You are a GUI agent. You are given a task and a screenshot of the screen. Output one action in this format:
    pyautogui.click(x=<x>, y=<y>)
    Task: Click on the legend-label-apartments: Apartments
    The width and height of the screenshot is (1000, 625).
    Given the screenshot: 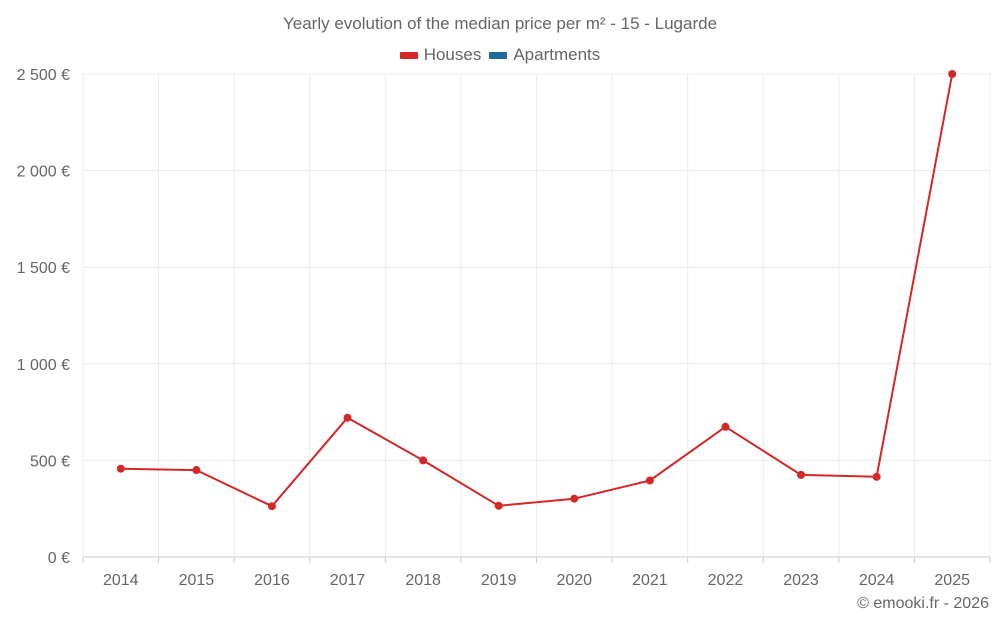 What is the action you would take?
    pyautogui.click(x=557, y=54)
    